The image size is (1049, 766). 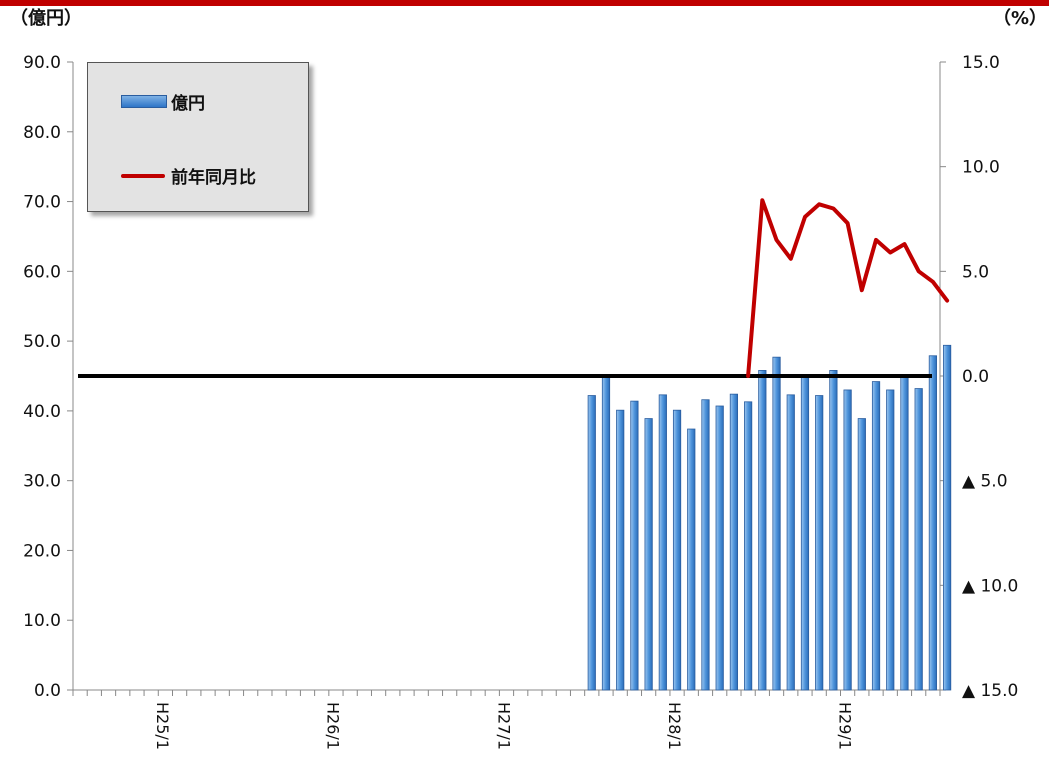 I want to click on x-tick-label: H25/1, so click(x=162, y=726).